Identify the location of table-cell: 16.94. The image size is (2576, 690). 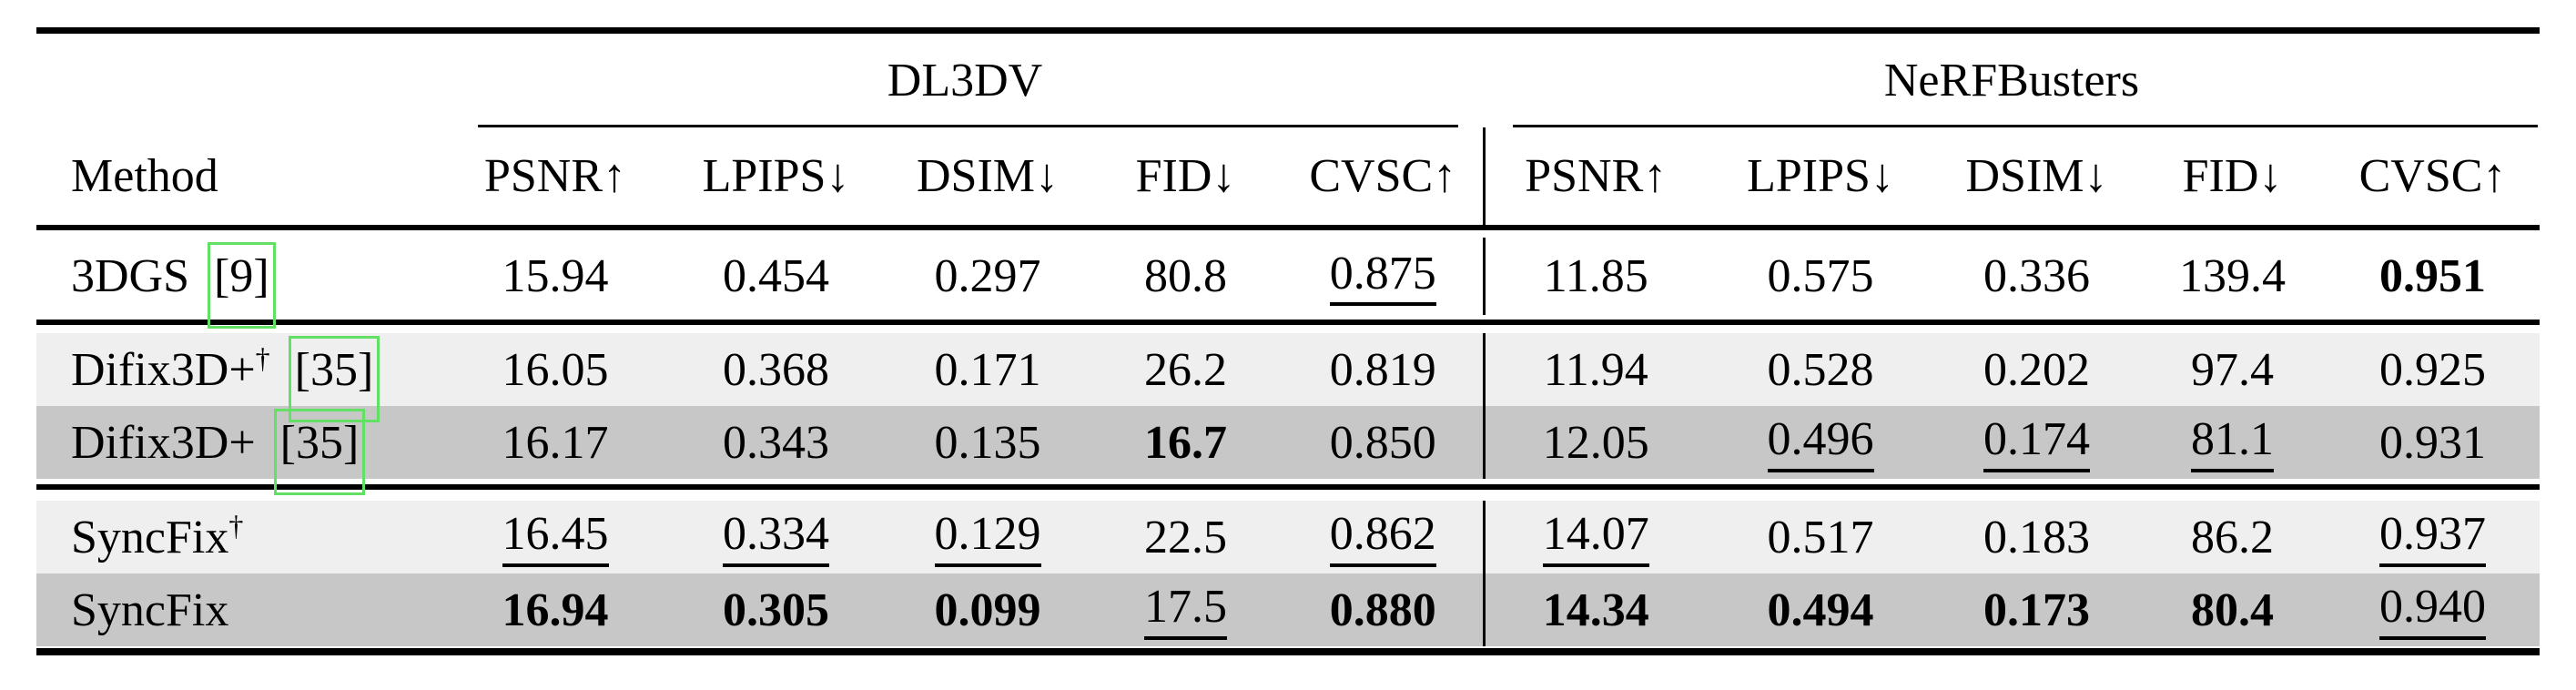
(555, 609).